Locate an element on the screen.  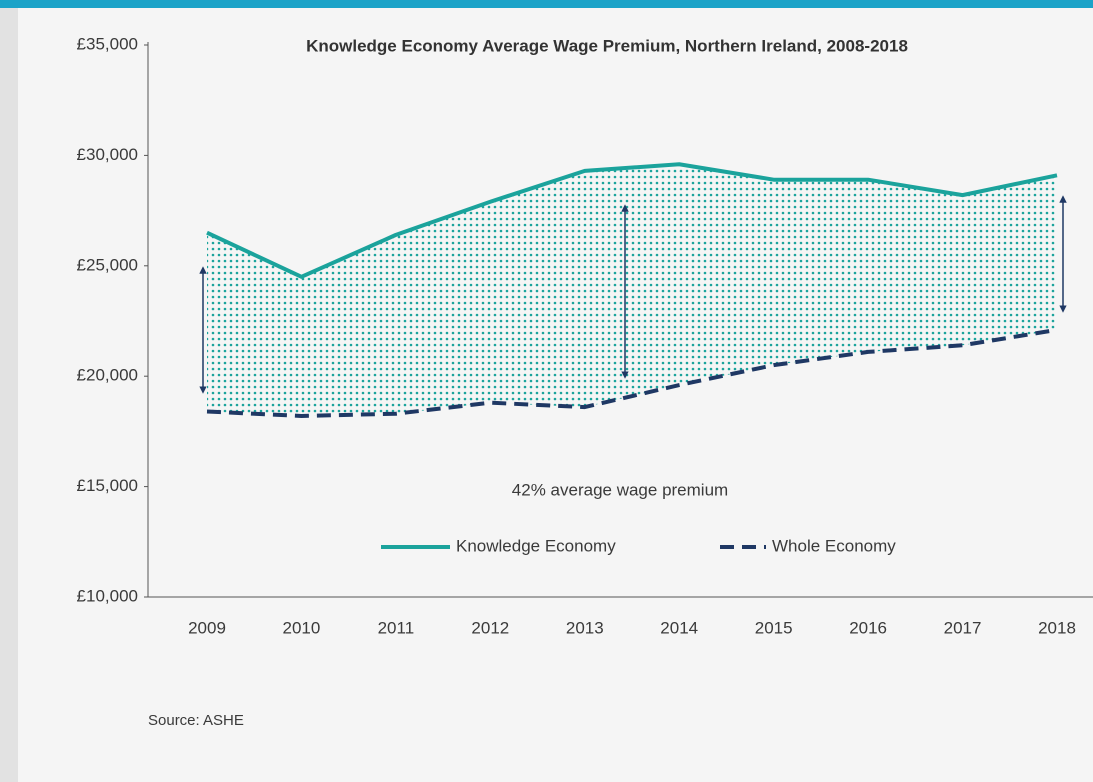
y-tick-label: £15,000 is located at coordinates (107, 485).